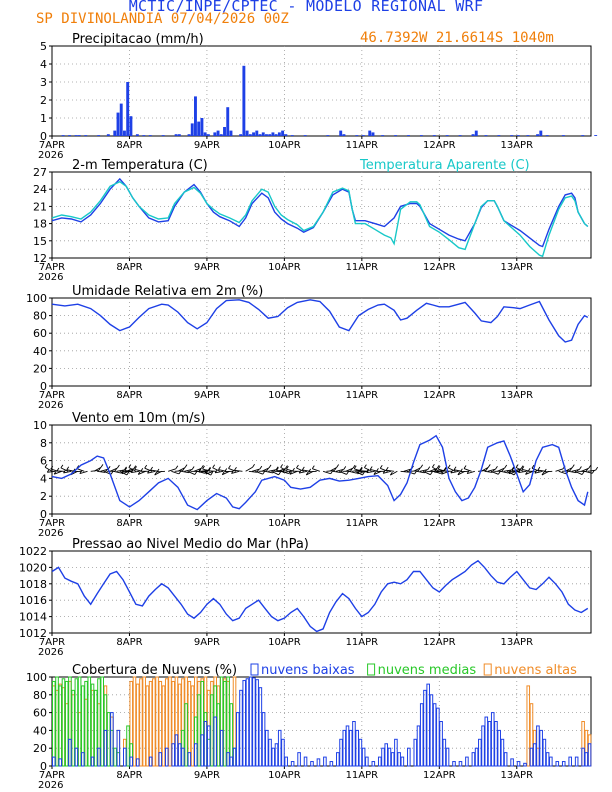  What do you see at coordinates (284, 267) in the screenshot?
I see `temp-date-label: 10APR` at bounding box center [284, 267].